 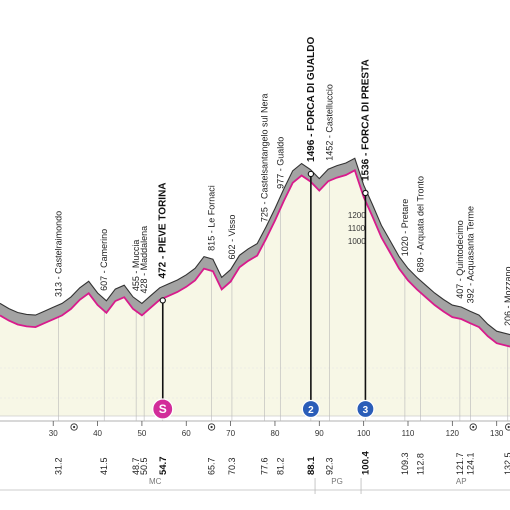 I want to click on place-km-label: 54.7, so click(x=163, y=466).